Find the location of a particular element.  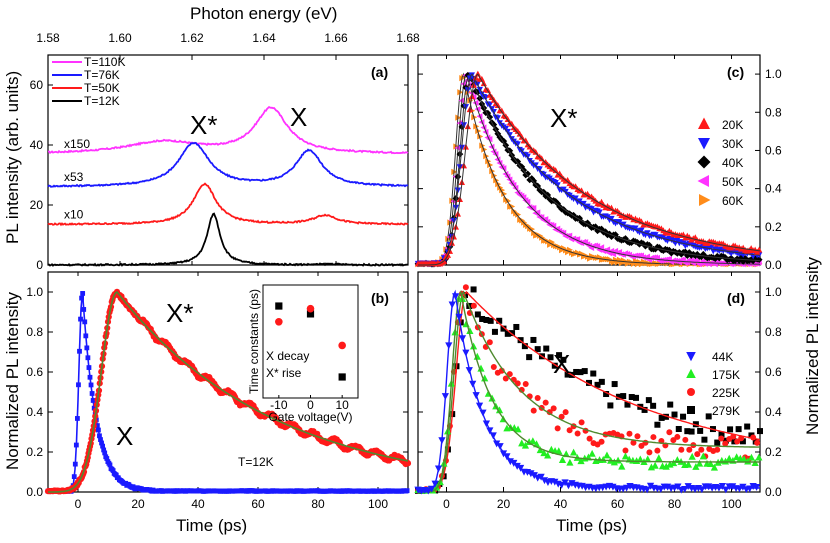

panel-c-fit-60K is located at coordinates (589, 169).